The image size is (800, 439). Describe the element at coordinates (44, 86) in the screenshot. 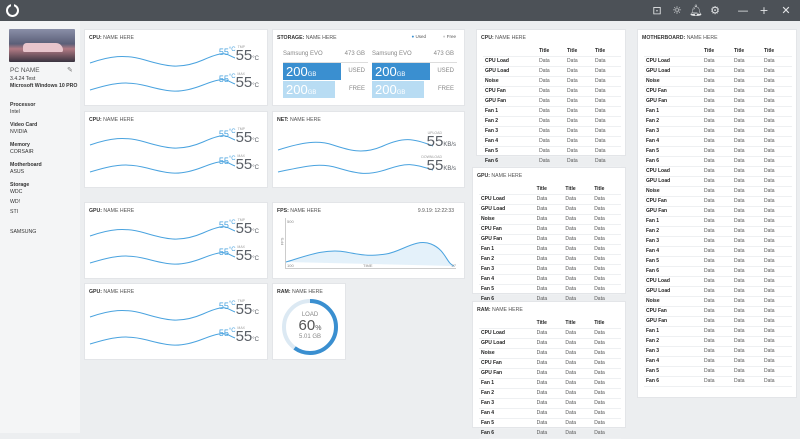

I see `os-name: Microsoft Windows 10 PRO` at that location.